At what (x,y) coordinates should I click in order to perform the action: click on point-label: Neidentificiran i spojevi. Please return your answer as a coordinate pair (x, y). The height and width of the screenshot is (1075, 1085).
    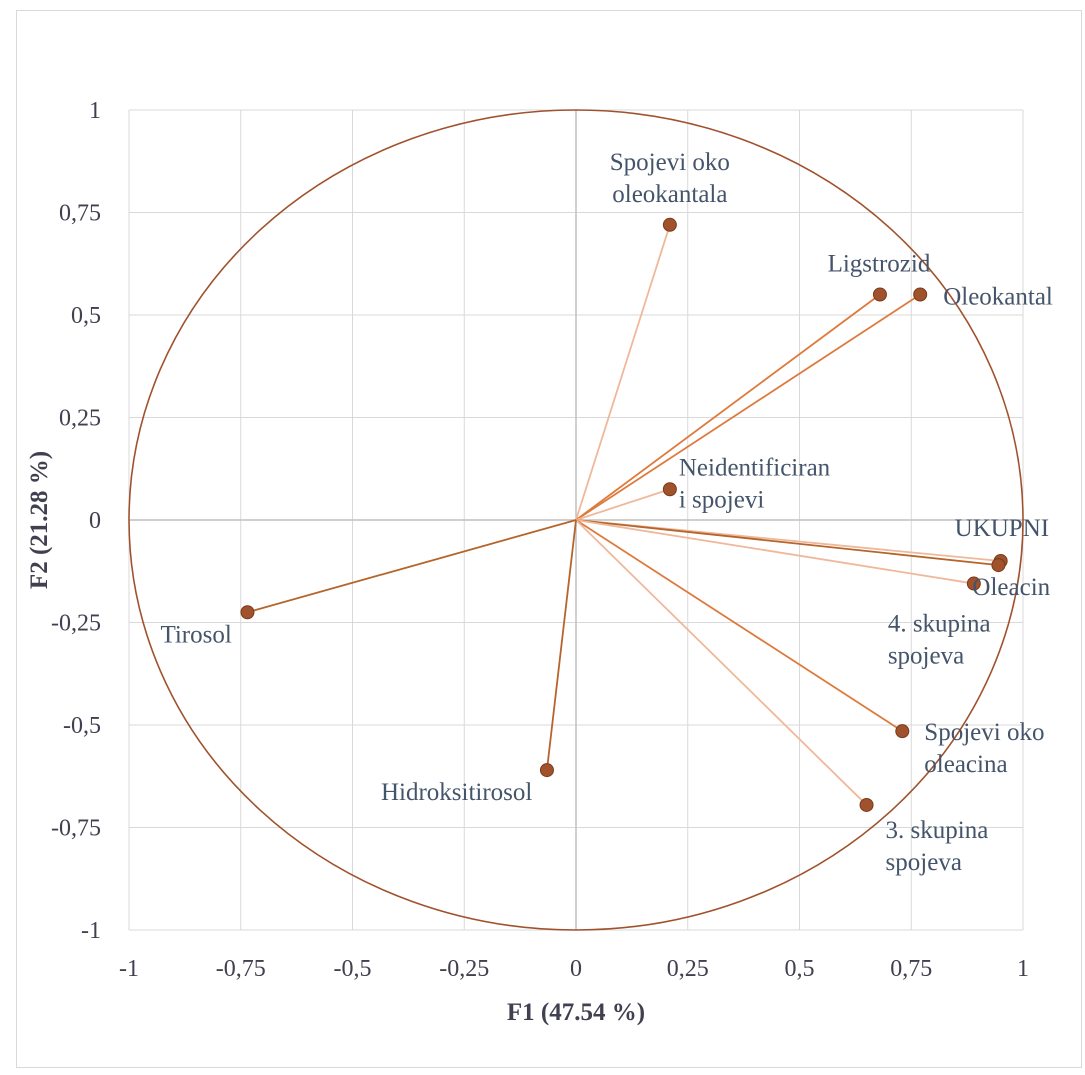
    Looking at the image, I should click on (755, 483).